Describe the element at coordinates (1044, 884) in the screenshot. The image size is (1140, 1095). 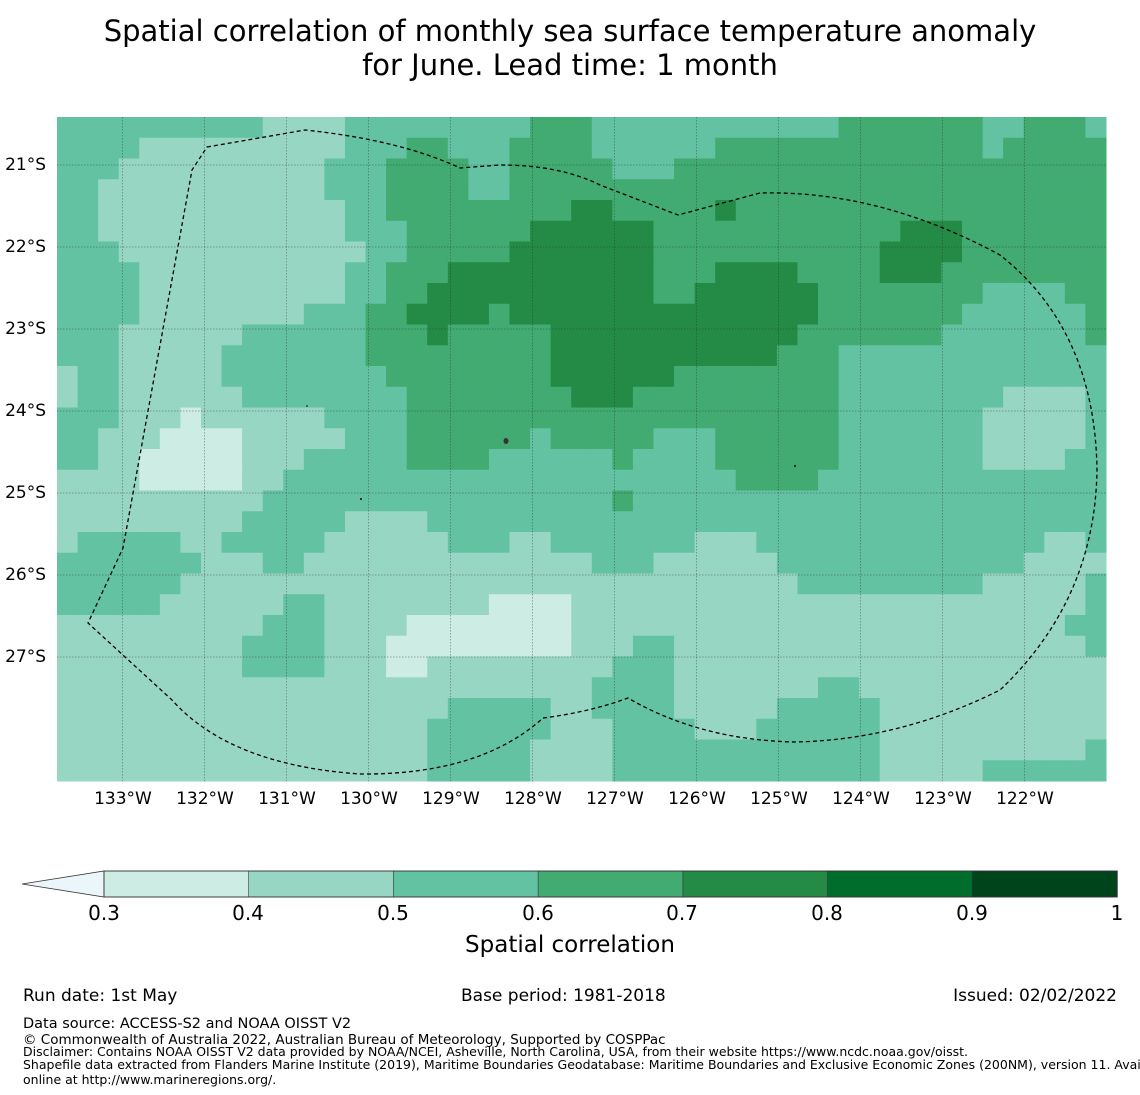
I see `colorbar-bin` at that location.